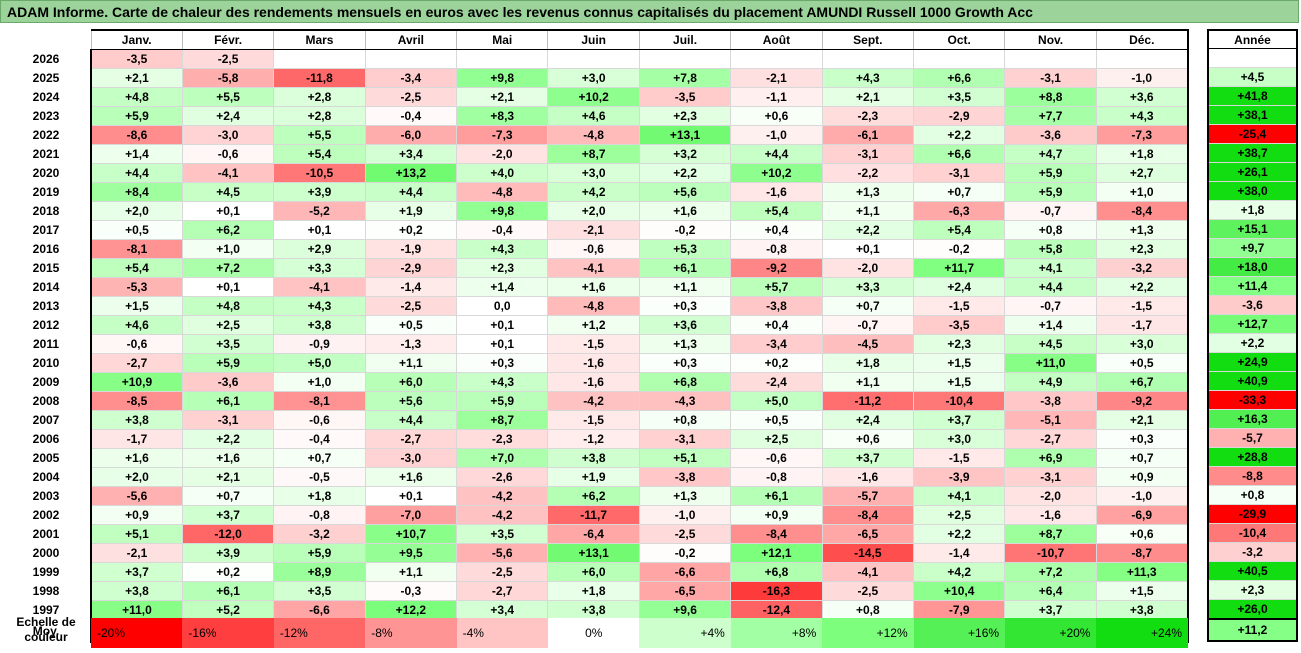 This screenshot has height=653, width=1301. What do you see at coordinates (776, 78) in the screenshot?
I see `heatmap-cell: -2,1` at bounding box center [776, 78].